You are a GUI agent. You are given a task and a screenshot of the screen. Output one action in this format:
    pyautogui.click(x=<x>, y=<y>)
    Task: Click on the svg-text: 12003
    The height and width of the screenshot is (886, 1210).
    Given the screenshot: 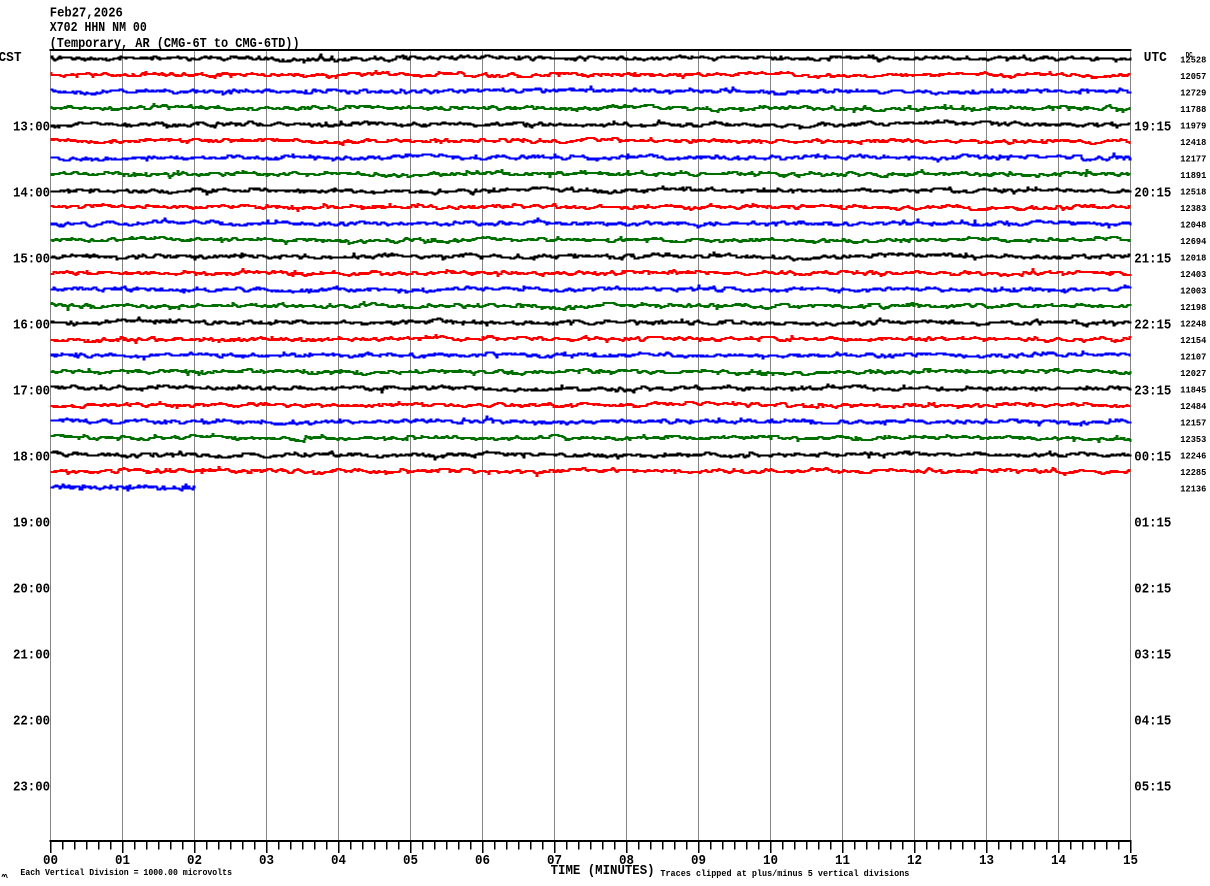 What is the action you would take?
    pyautogui.click(x=1193, y=291)
    